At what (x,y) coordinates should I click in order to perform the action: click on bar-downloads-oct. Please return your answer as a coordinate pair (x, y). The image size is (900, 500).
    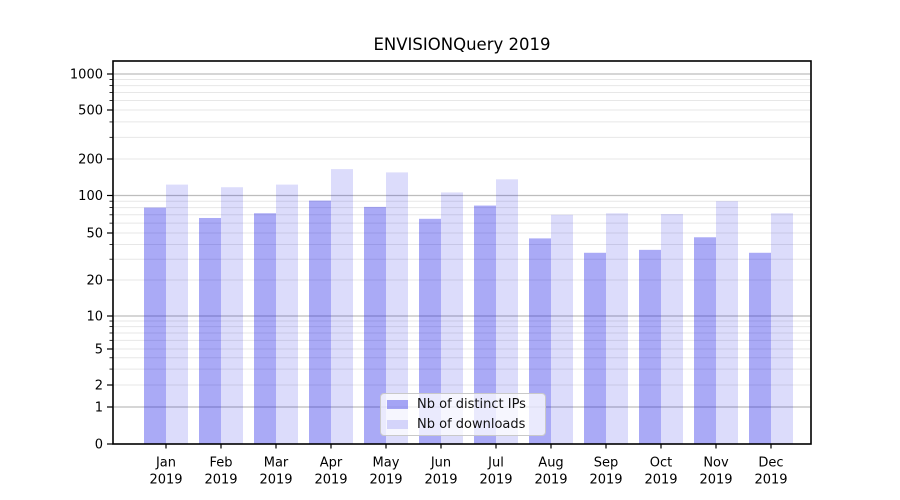
    Looking at the image, I should click on (672, 329).